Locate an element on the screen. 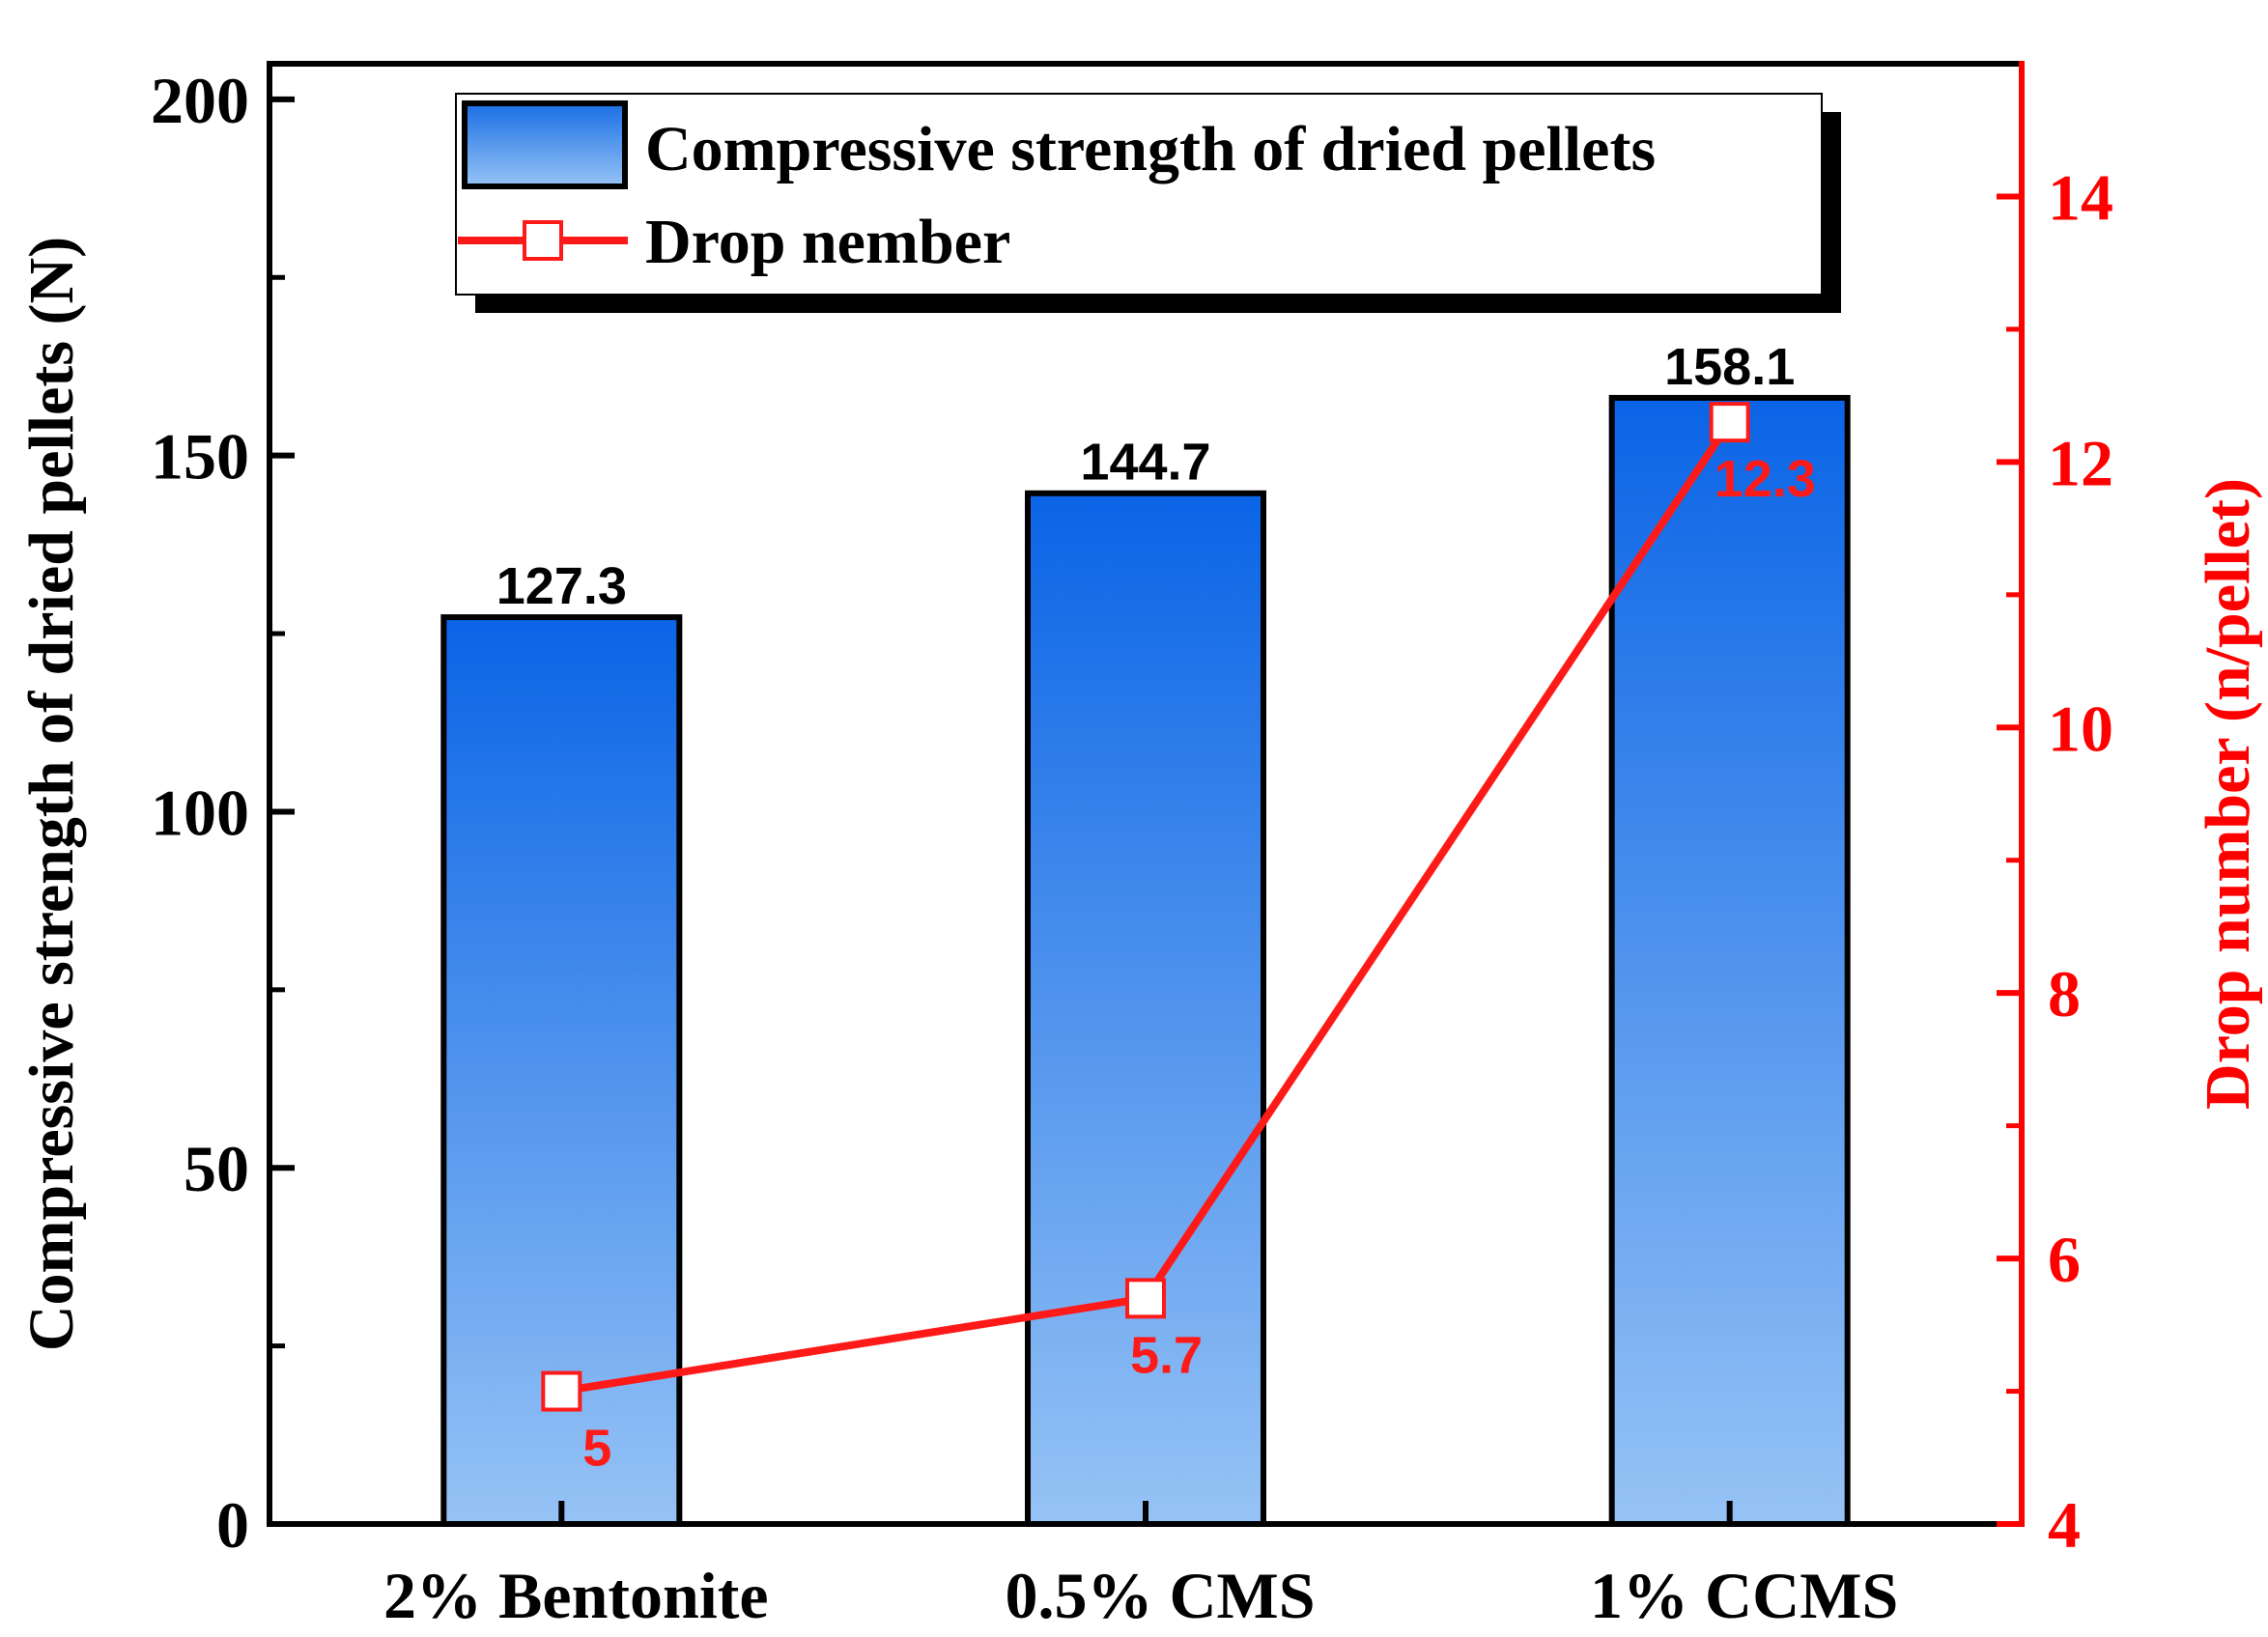 The height and width of the screenshot is (1637, 2268). right-tick-label-2: 6 is located at coordinates (2064, 1259).